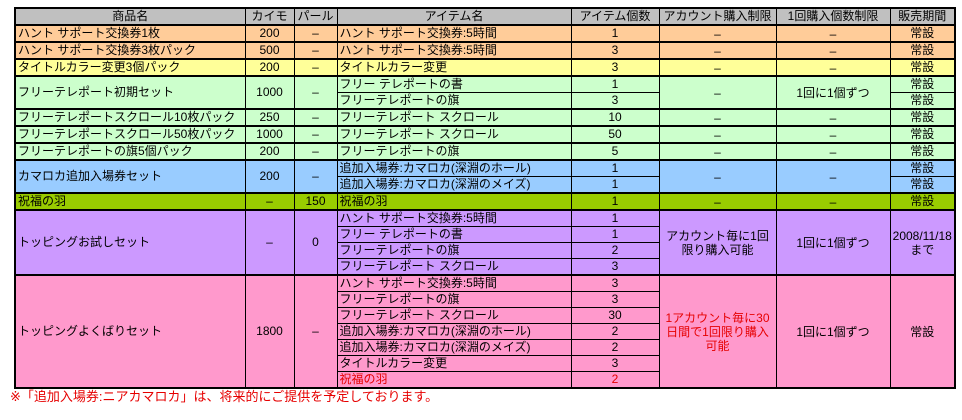 The width and height of the screenshot is (962, 420). Describe the element at coordinates (269, 16) in the screenshot. I see `column-header-kaimo: カイモ` at that location.